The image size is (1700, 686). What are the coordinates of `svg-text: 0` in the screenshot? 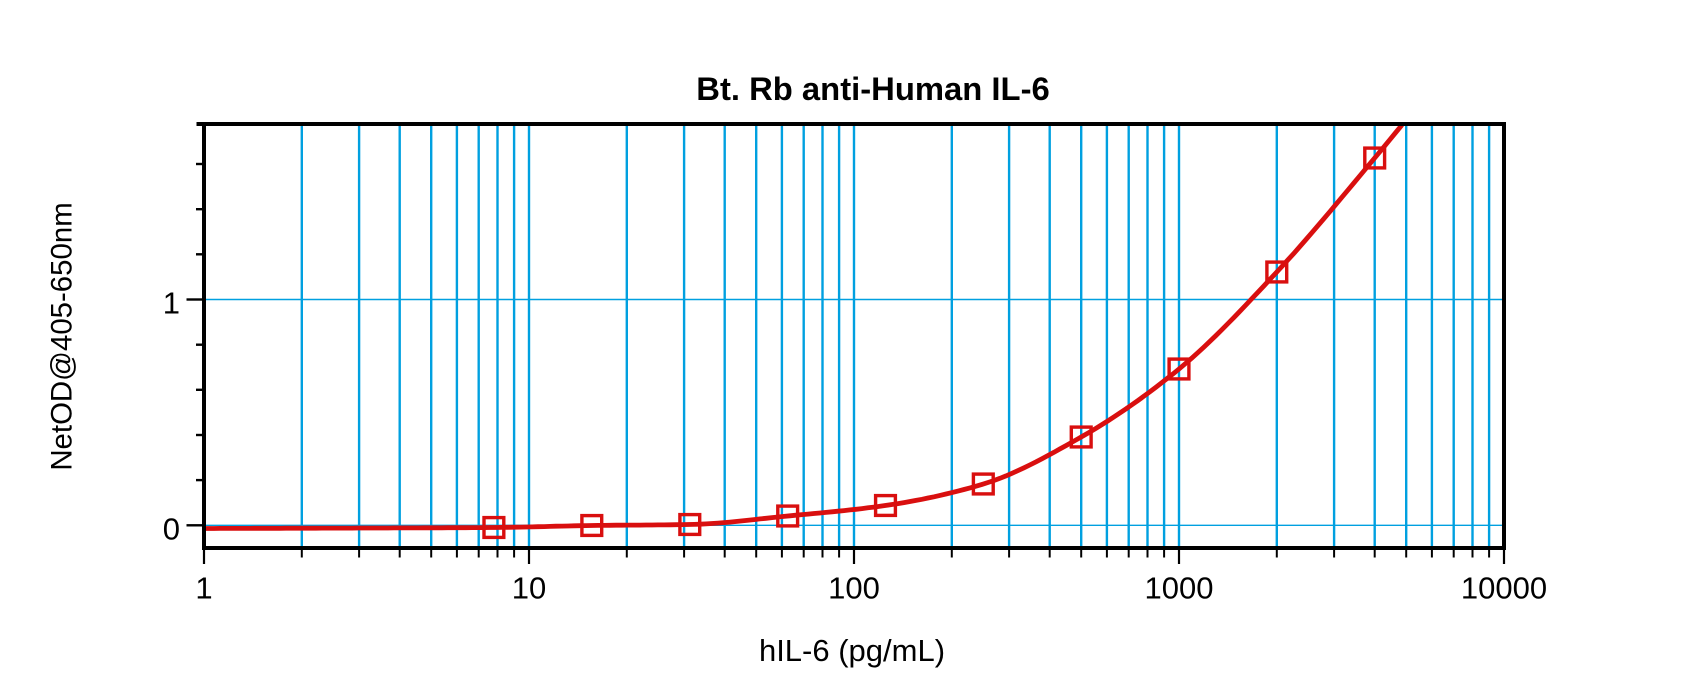 It's located at (171, 528).